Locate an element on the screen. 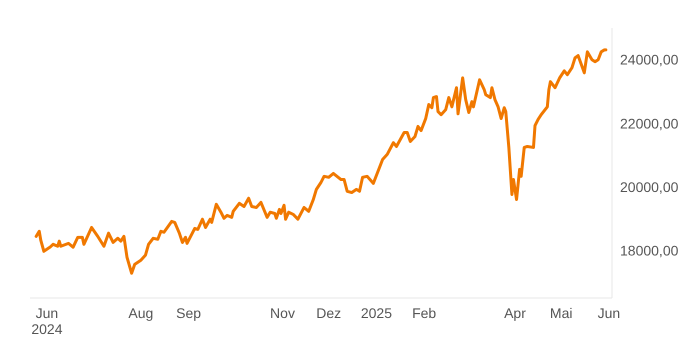 The height and width of the screenshot is (350, 700). x-tick-label: Aug is located at coordinates (141, 313).